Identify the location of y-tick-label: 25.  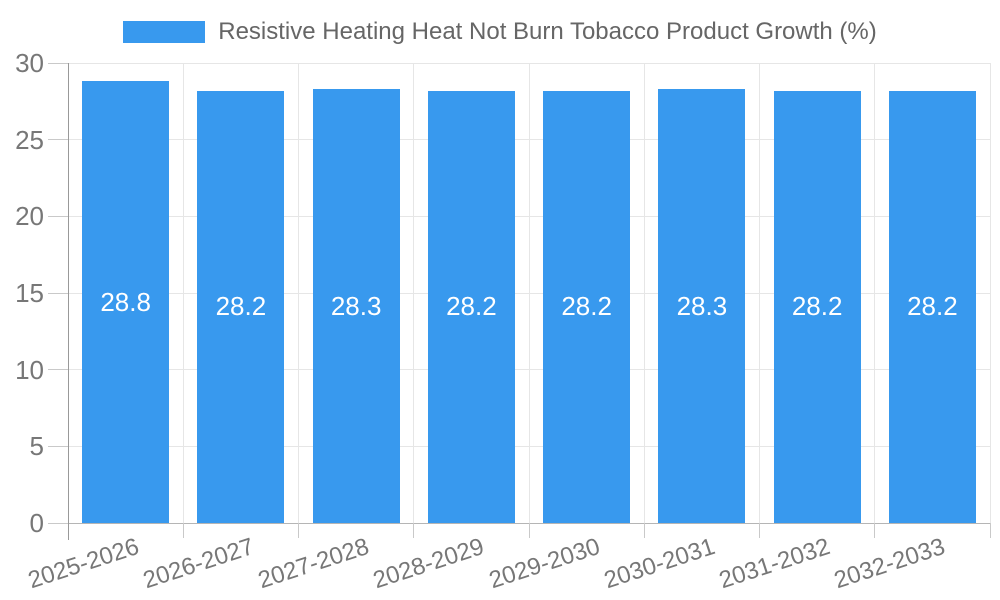
(29, 139).